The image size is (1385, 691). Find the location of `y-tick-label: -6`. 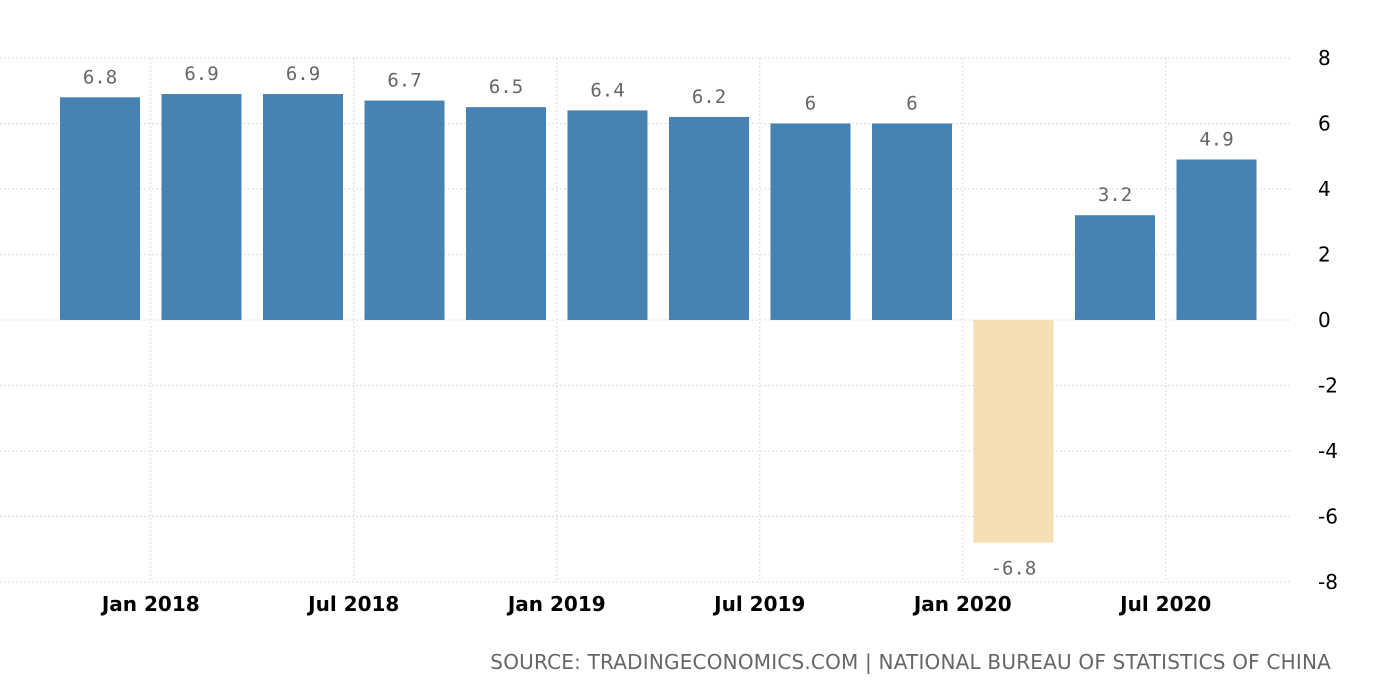

y-tick-label: -6 is located at coordinates (1328, 517).